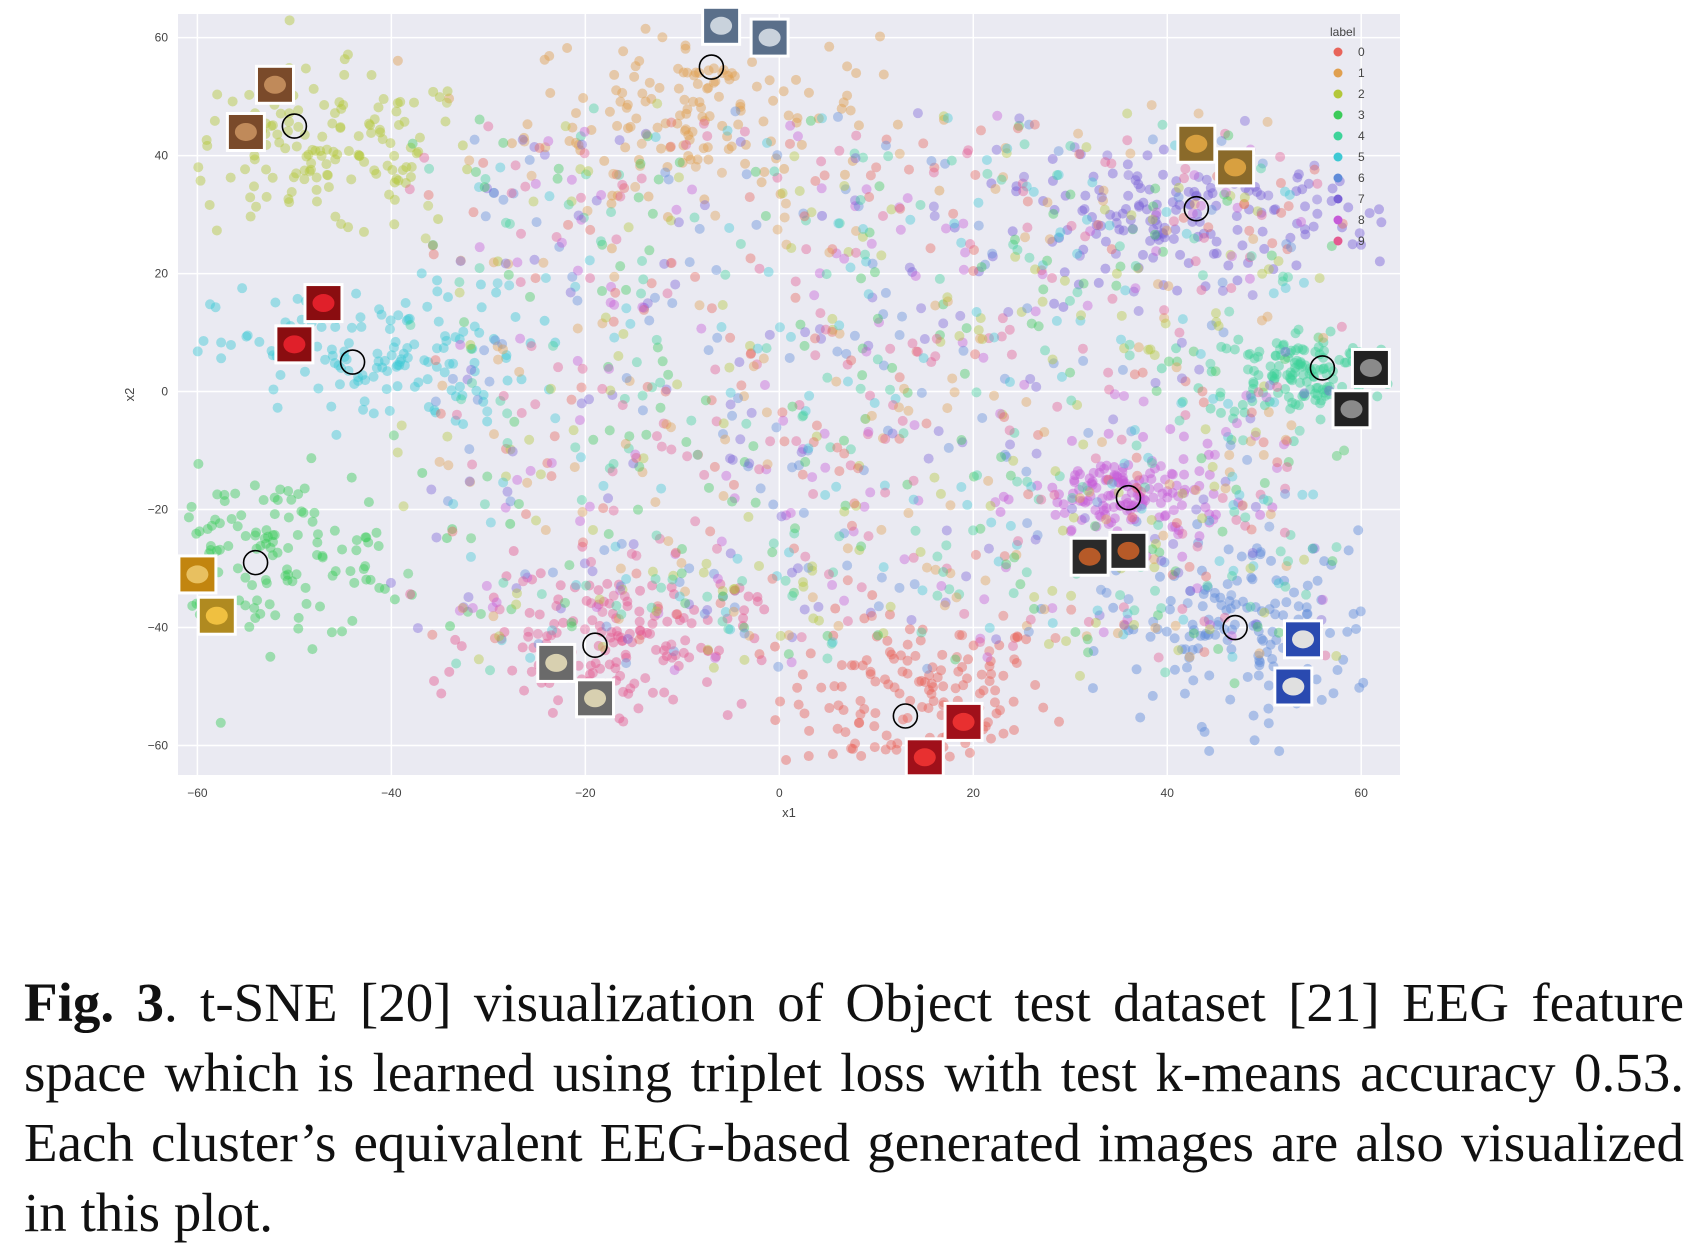 The image size is (1700, 1258). What do you see at coordinates (1168, 793) in the screenshot?
I see `x-tick-label: 40` at bounding box center [1168, 793].